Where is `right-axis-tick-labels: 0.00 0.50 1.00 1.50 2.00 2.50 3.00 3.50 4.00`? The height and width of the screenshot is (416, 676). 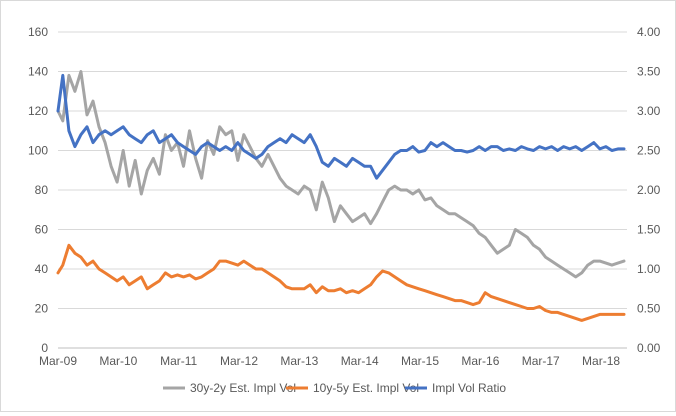
right-axis-tick-labels: 0.00 0.50 1.00 1.50 2.00 2.50 3.00 3.50 4.00 is located at coordinates (649, 190).